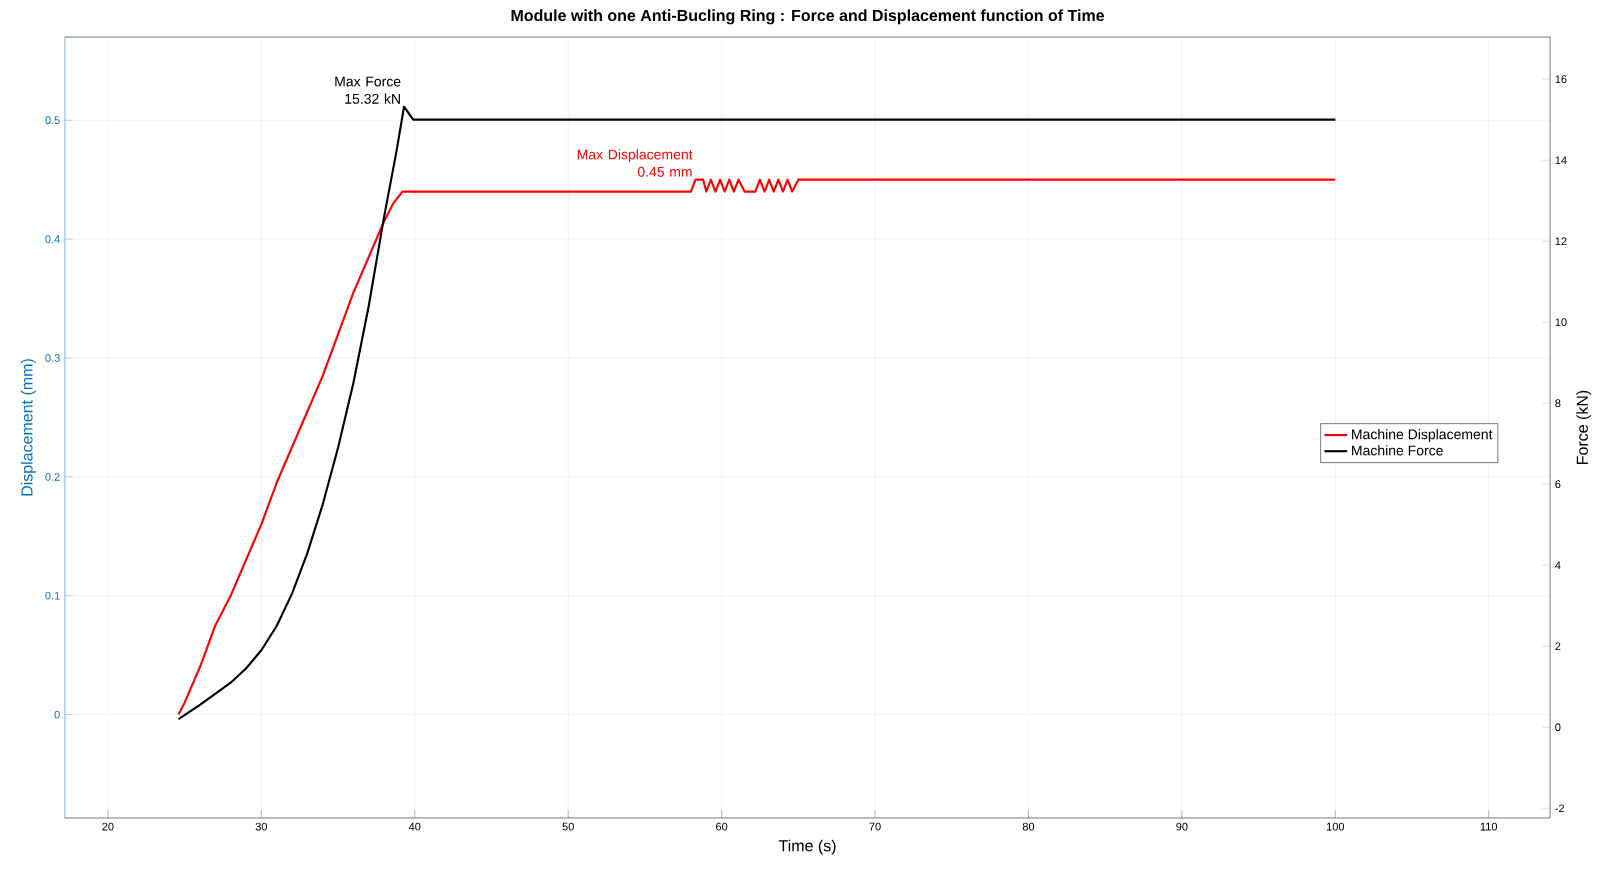 Image resolution: width=1617 pixels, height=877 pixels. What do you see at coordinates (1422, 436) in the screenshot?
I see `legend-label: Machine Displacement` at bounding box center [1422, 436].